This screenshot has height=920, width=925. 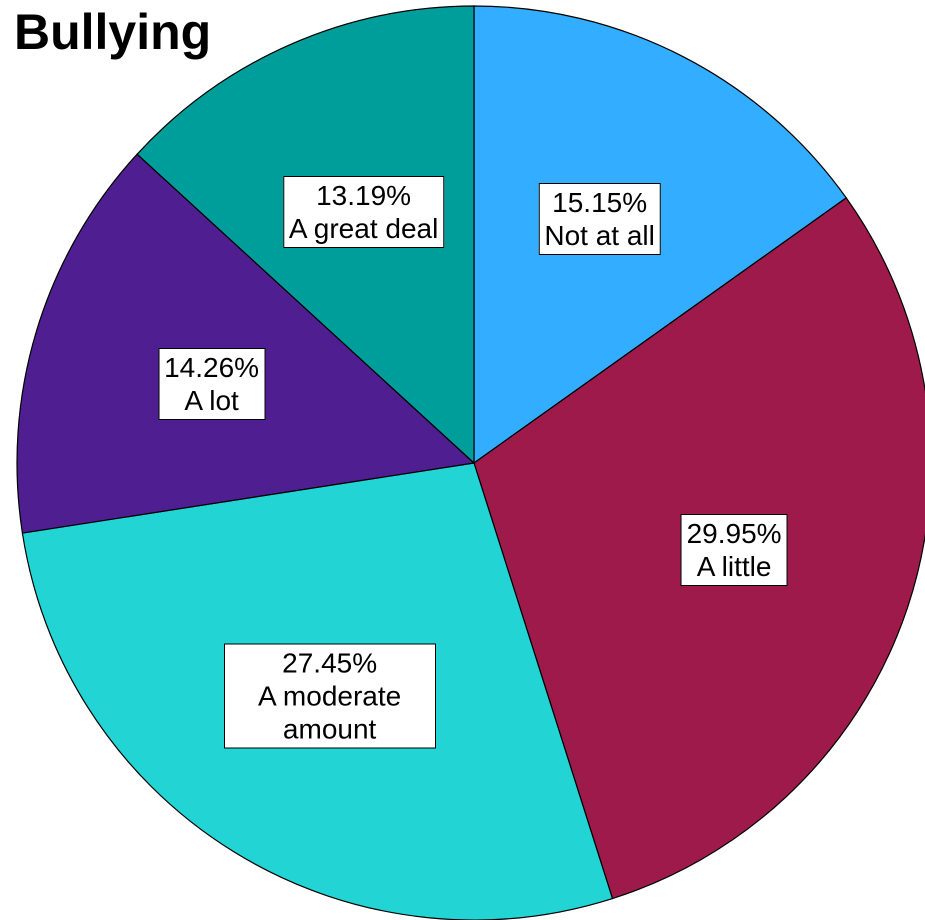 I want to click on slice-label: 29.95% A little, so click(x=734, y=549).